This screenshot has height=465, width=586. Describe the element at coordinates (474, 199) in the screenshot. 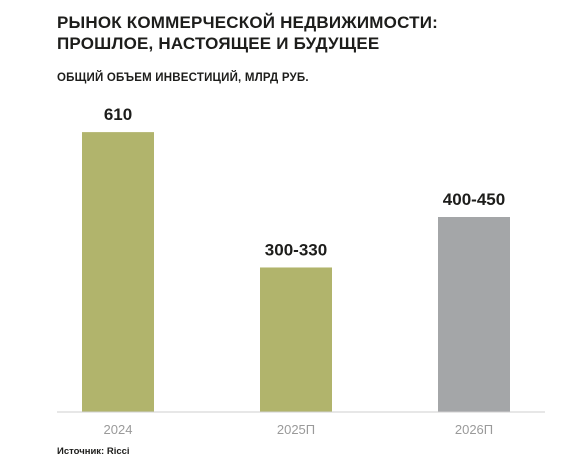

I see `value-label-2026П: 400-450` at that location.